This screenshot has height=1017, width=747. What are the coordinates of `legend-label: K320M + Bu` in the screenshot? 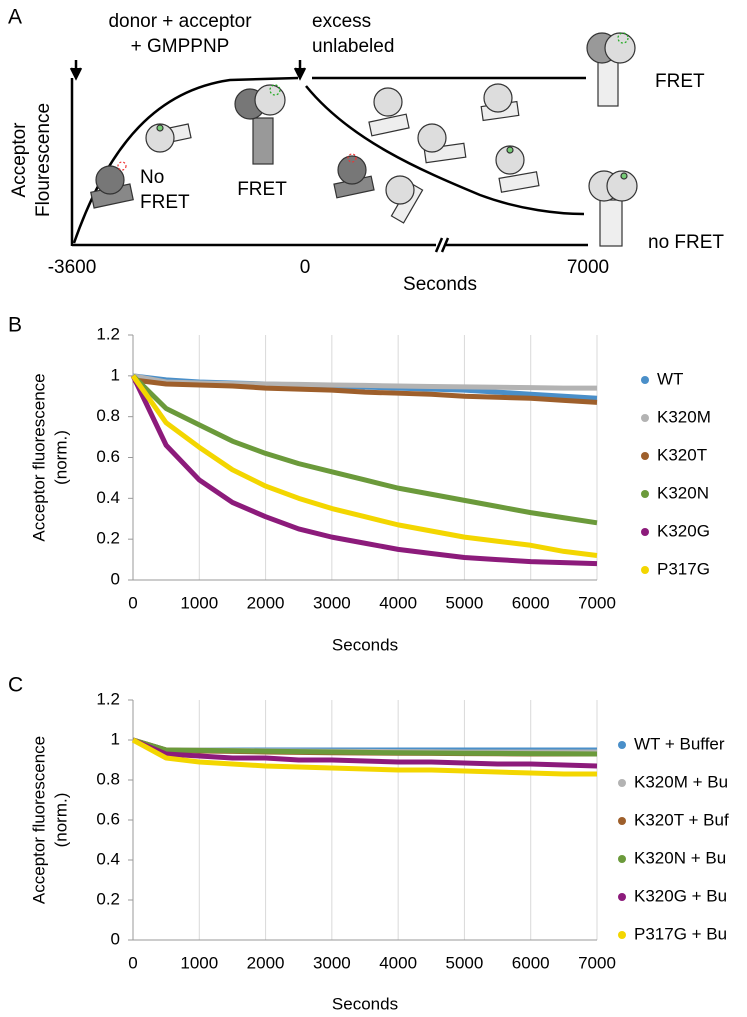 It's located at (681, 781).